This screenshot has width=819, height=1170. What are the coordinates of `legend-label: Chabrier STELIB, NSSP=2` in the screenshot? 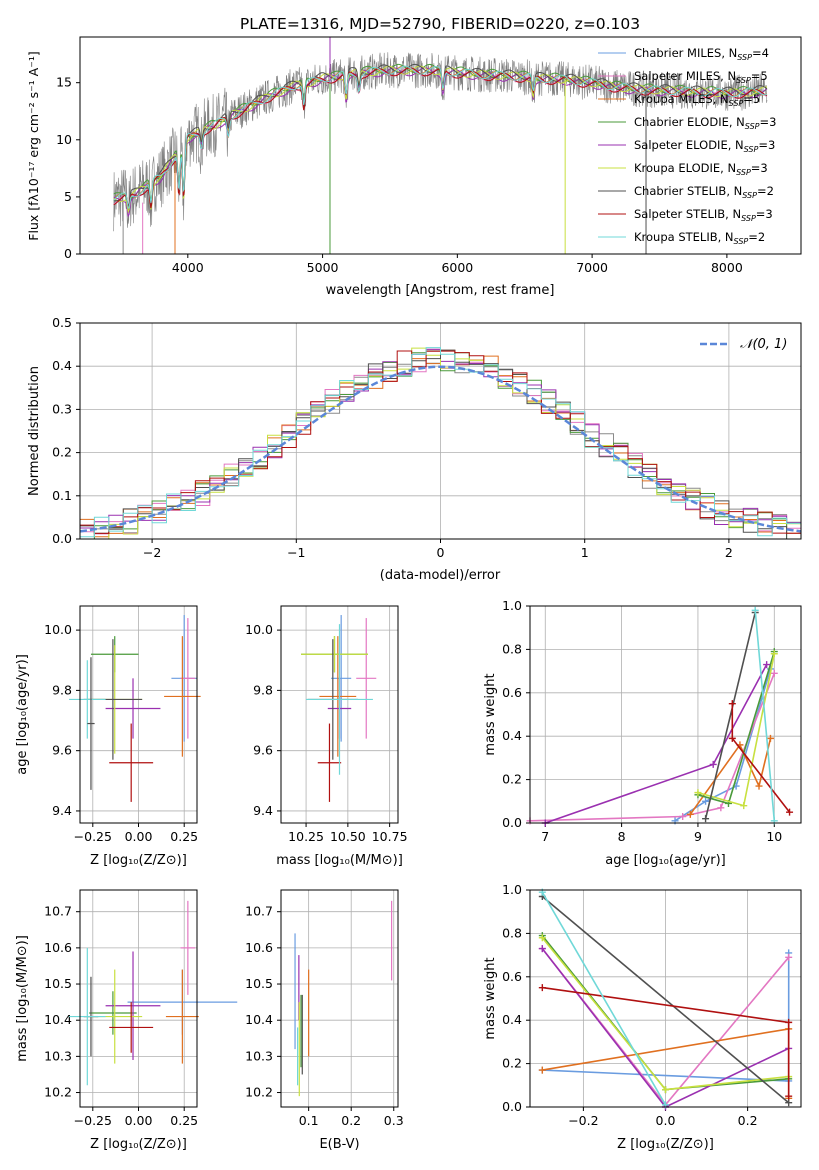 It's located at (704, 192).